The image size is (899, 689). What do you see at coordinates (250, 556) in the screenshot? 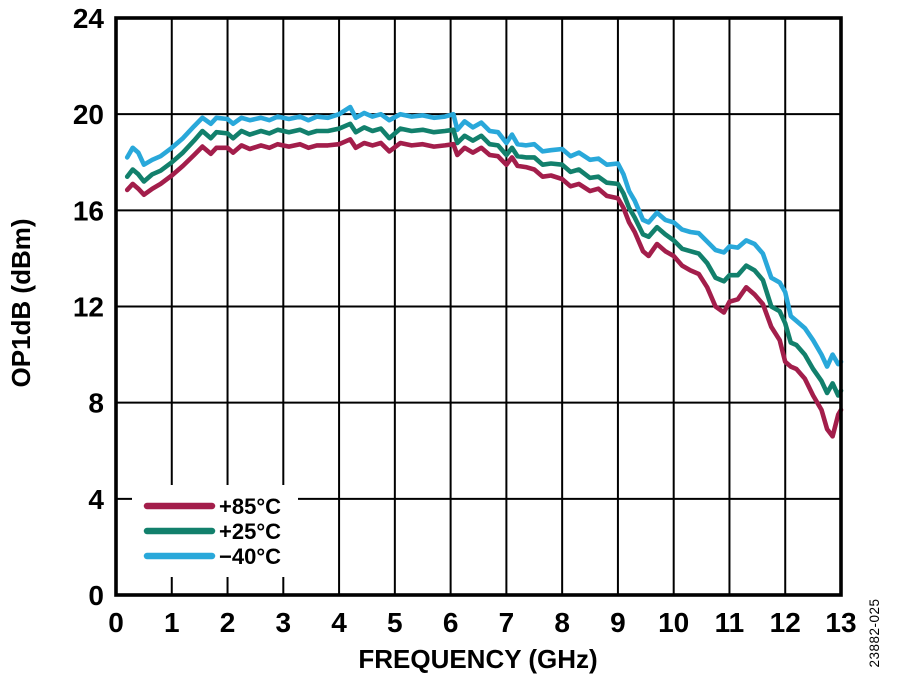
I see `legend-label-2: −40°C` at bounding box center [250, 556].